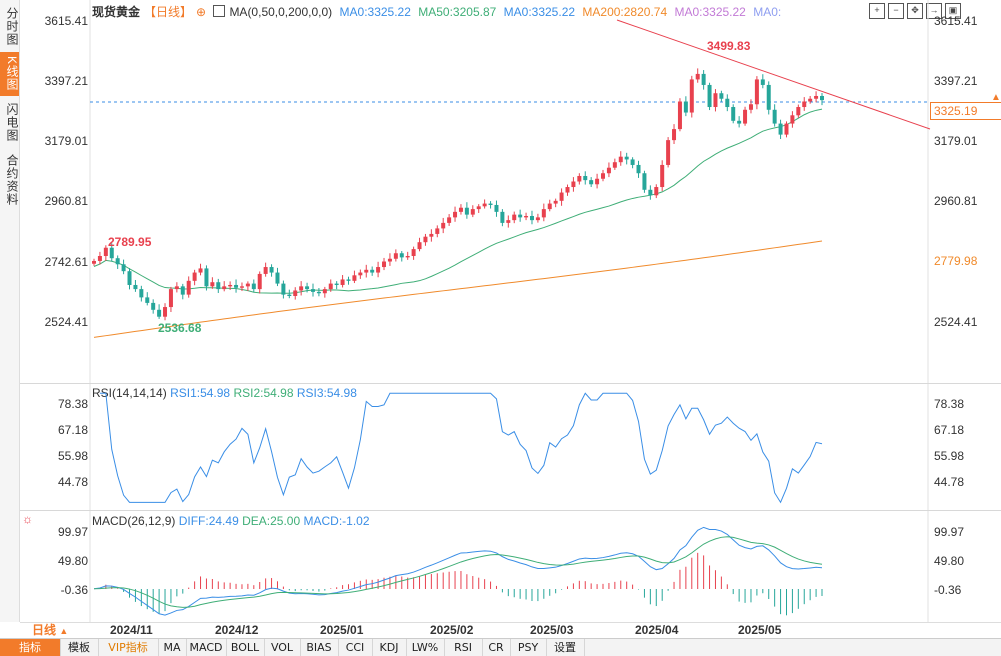  Describe the element at coordinates (461, 448) in the screenshot. I see `rsi-line` at that location.